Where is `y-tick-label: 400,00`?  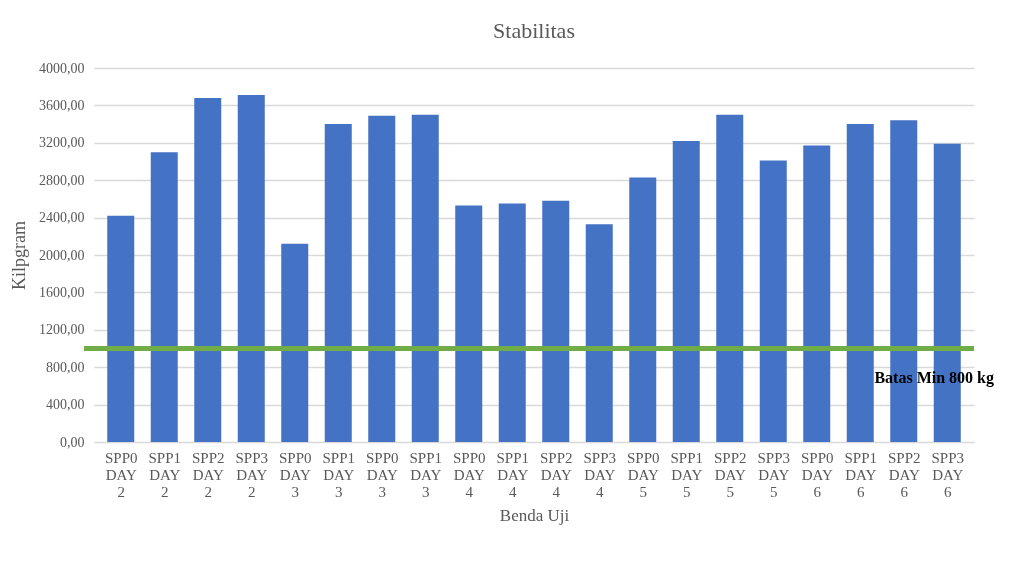
y-tick-label: 400,00 is located at coordinates (65, 405).